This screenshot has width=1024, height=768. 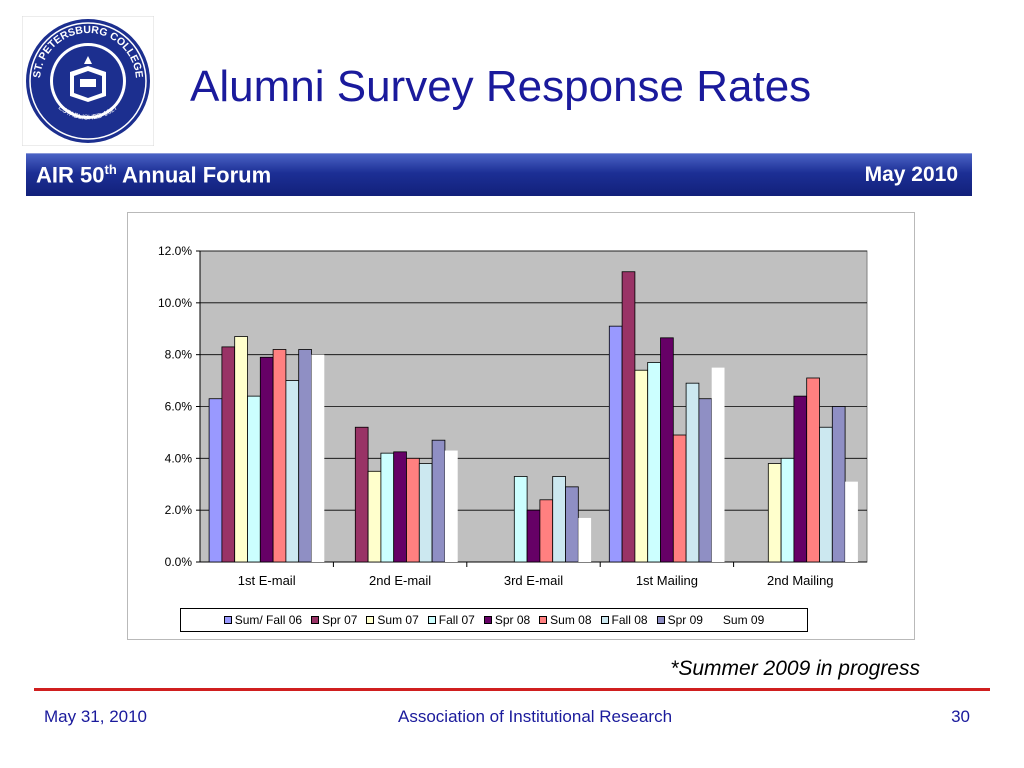 What do you see at coordinates (175, 303) in the screenshot?
I see `y-tick-label: 10.0%` at bounding box center [175, 303].